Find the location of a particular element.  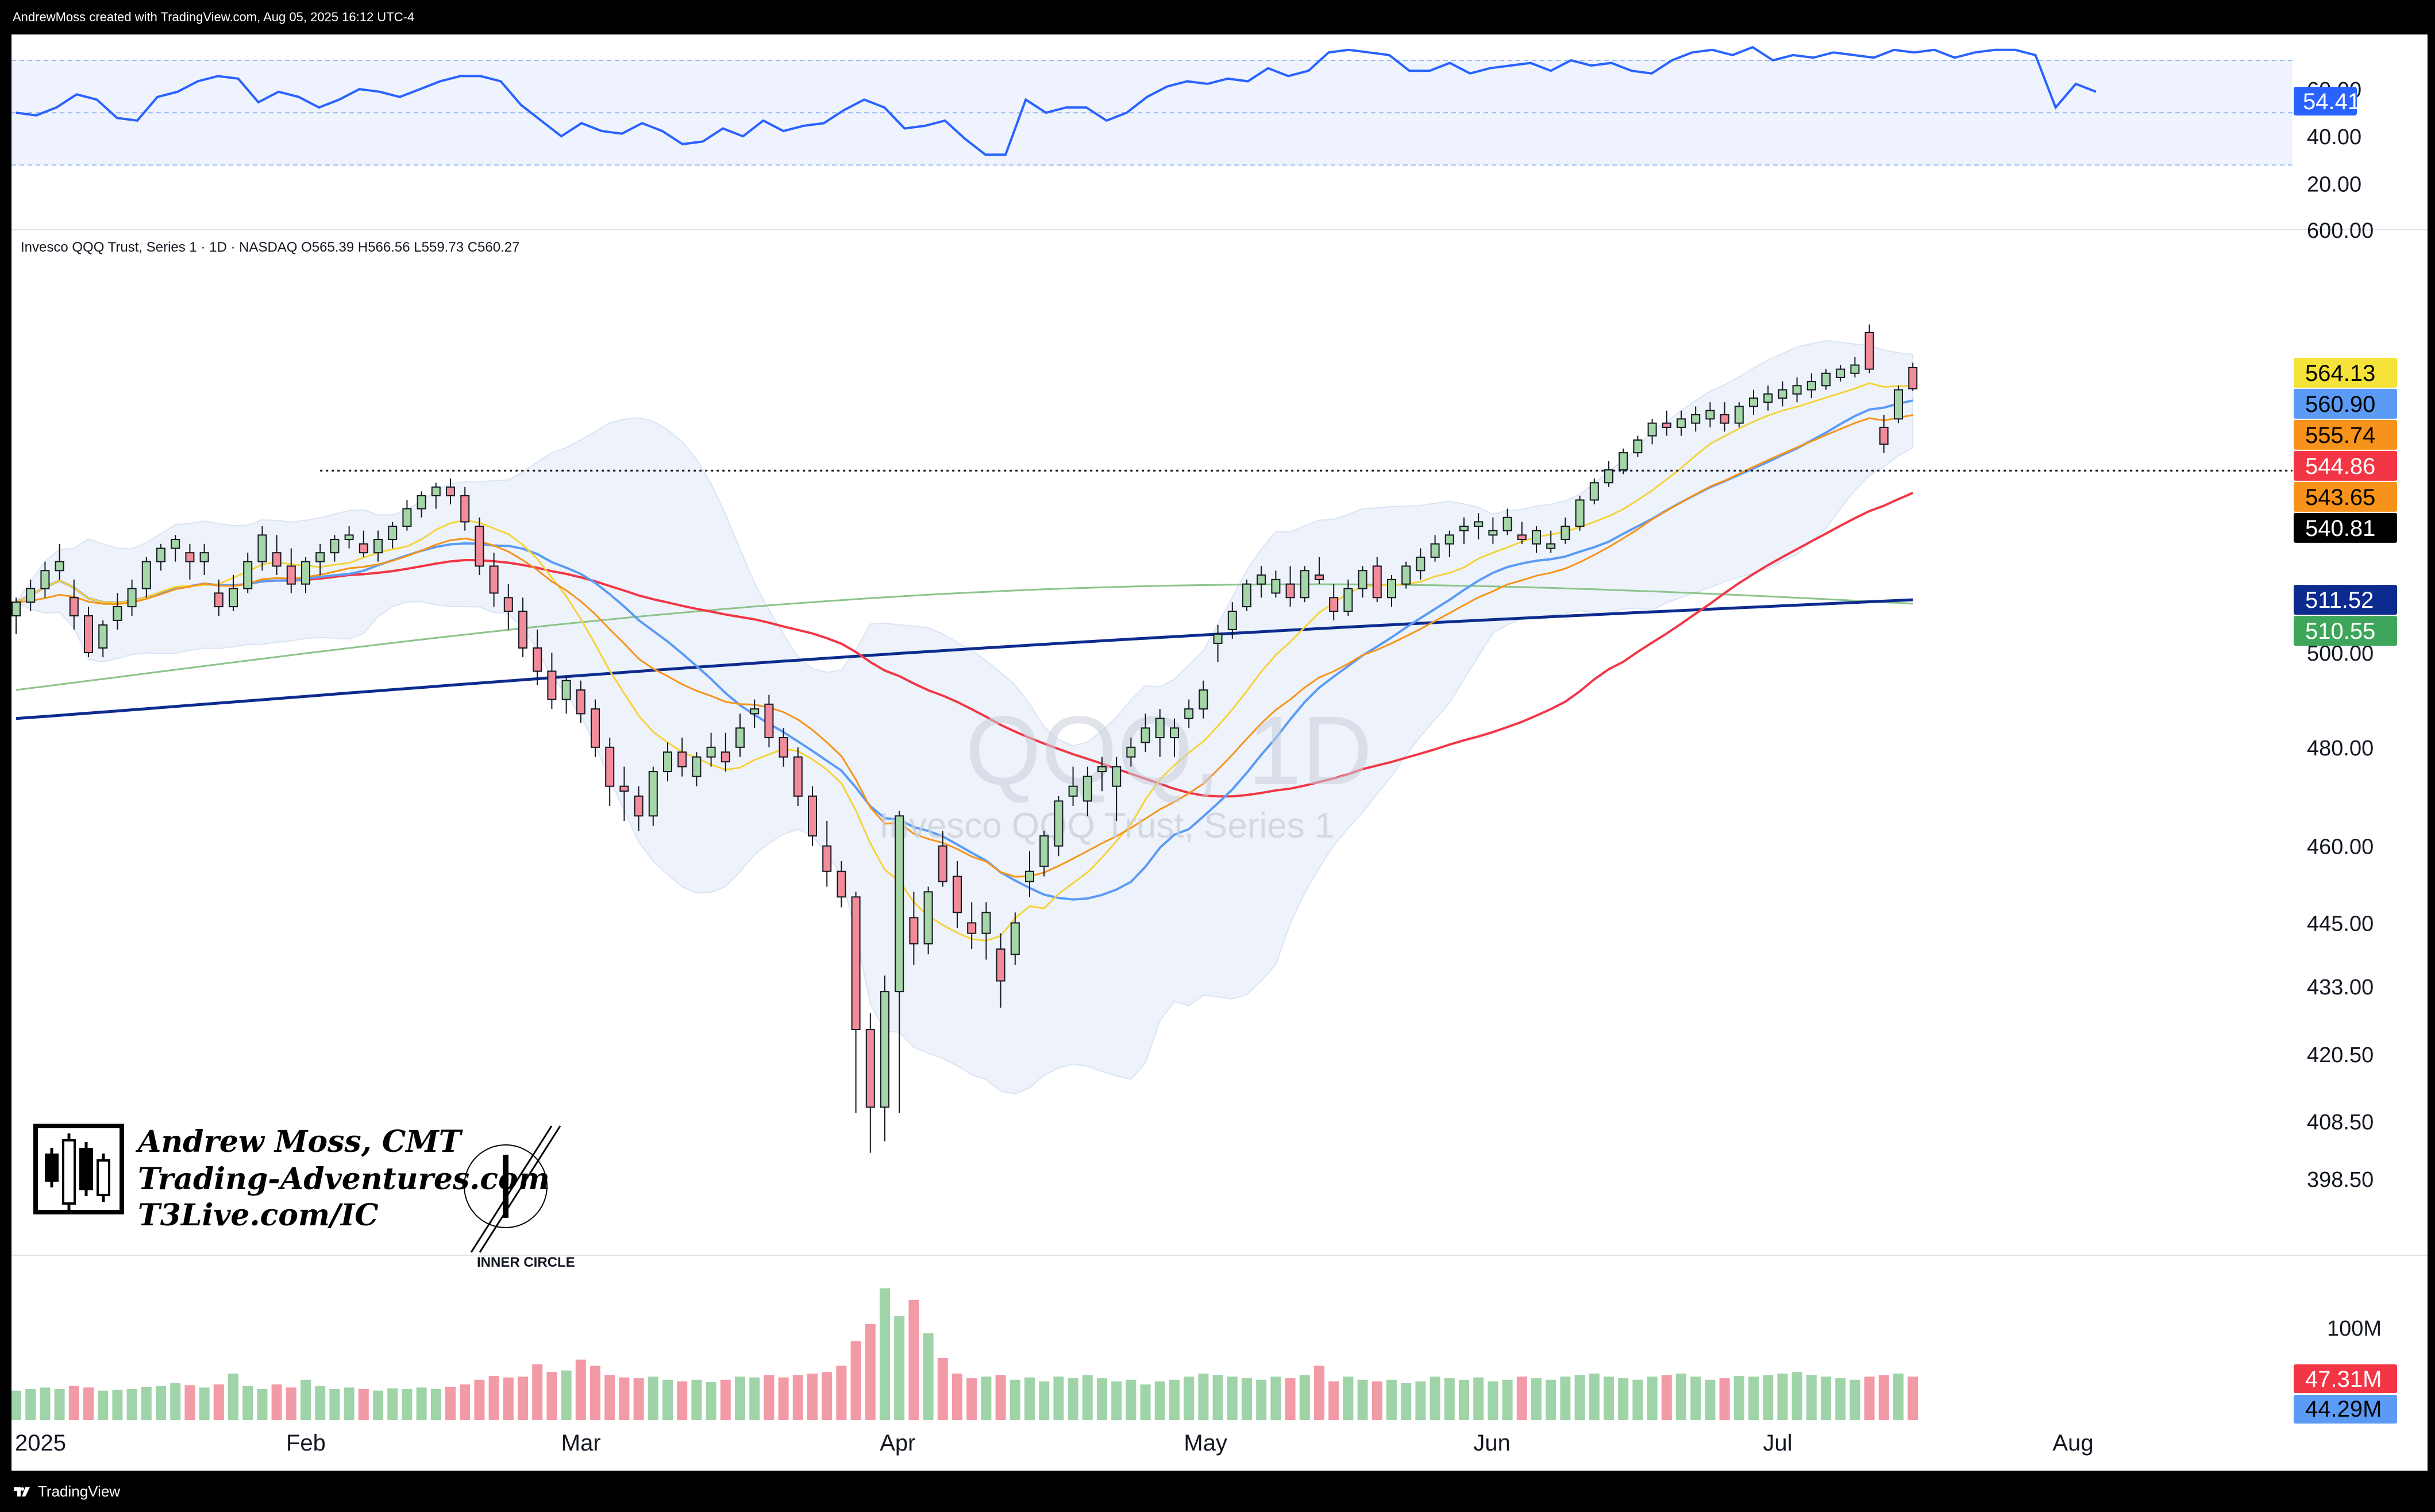

price-tick-label: 460.00 is located at coordinates (2341, 847).